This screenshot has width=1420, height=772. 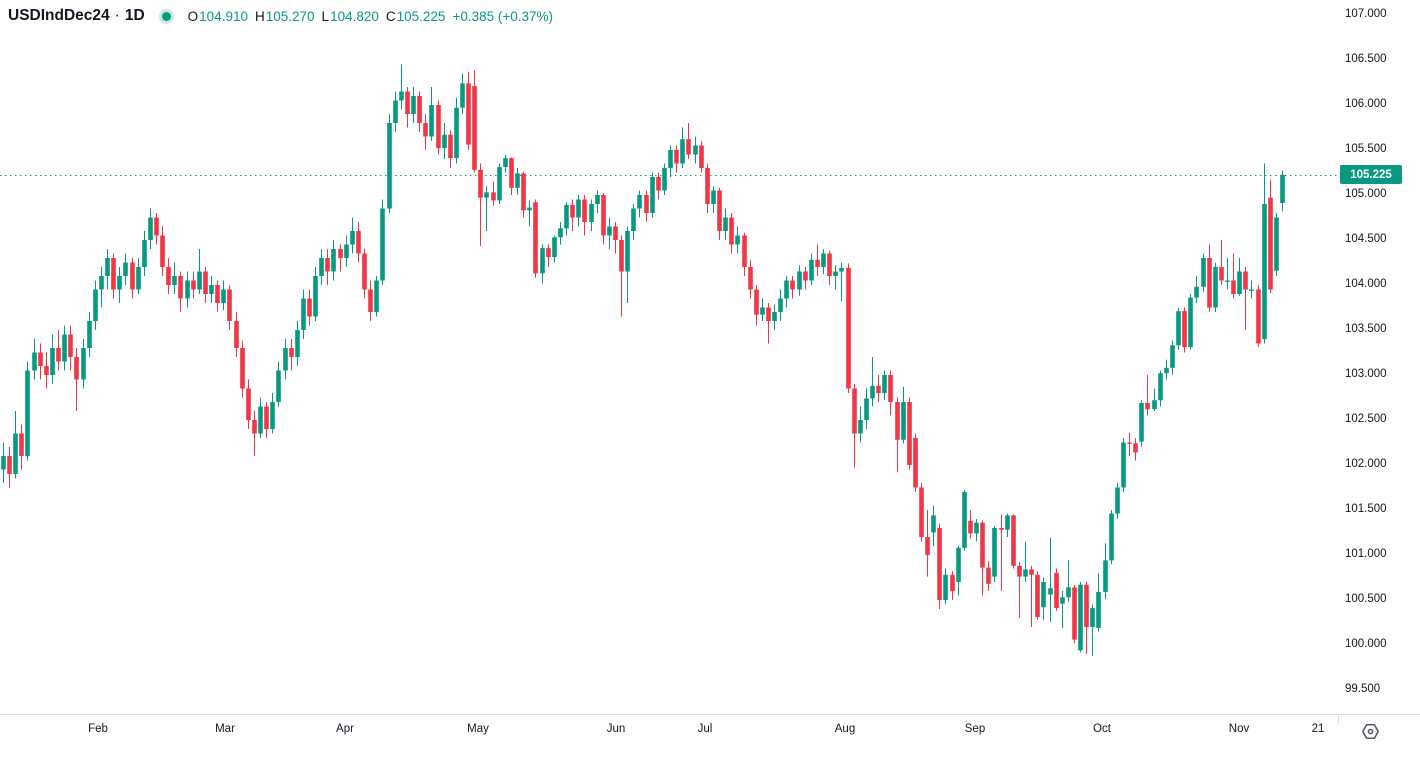 I want to click on price-axis-label: 102.500, so click(x=1366, y=418).